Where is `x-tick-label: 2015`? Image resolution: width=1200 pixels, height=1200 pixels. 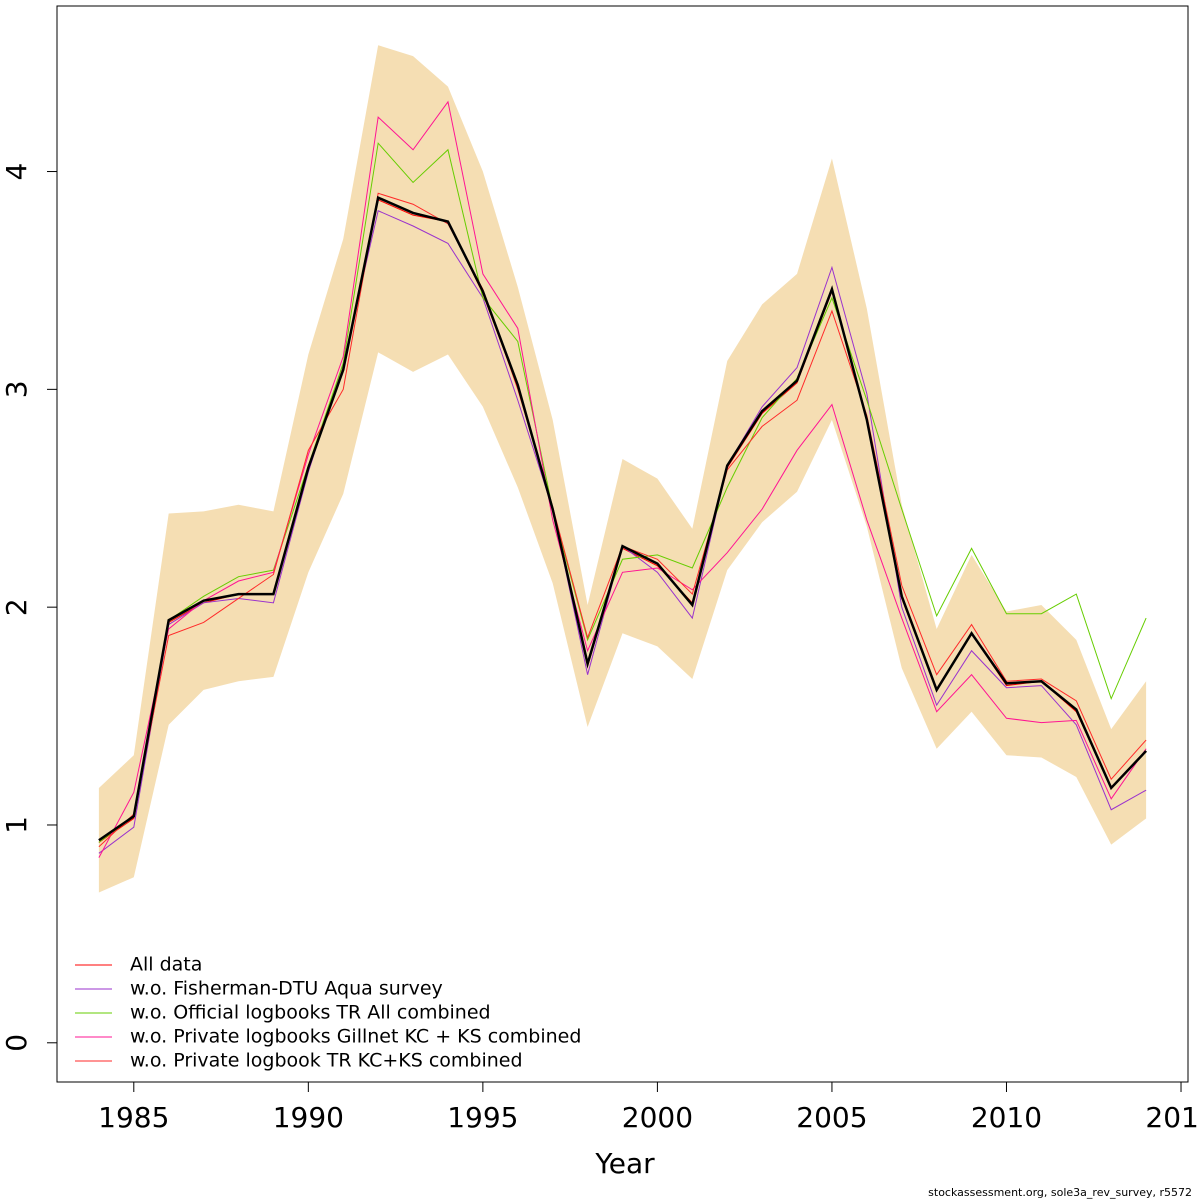
x-tick-label: 2015 is located at coordinates (1172, 1117).